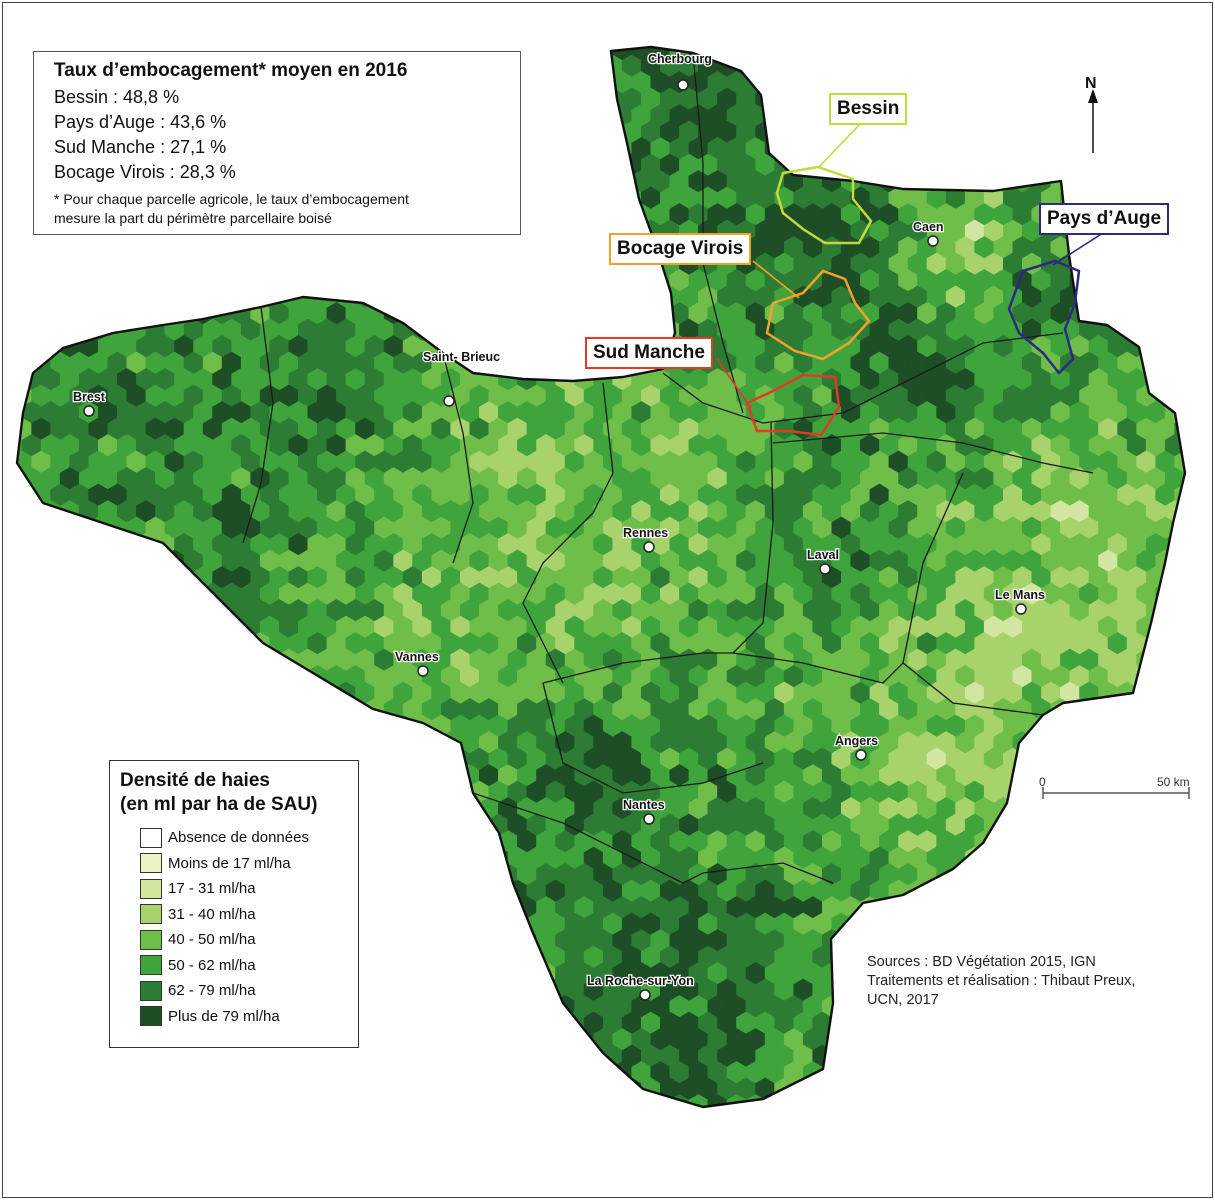  Describe the element at coordinates (1020, 595) in the screenshot. I see `city-label: Le Mans` at that location.